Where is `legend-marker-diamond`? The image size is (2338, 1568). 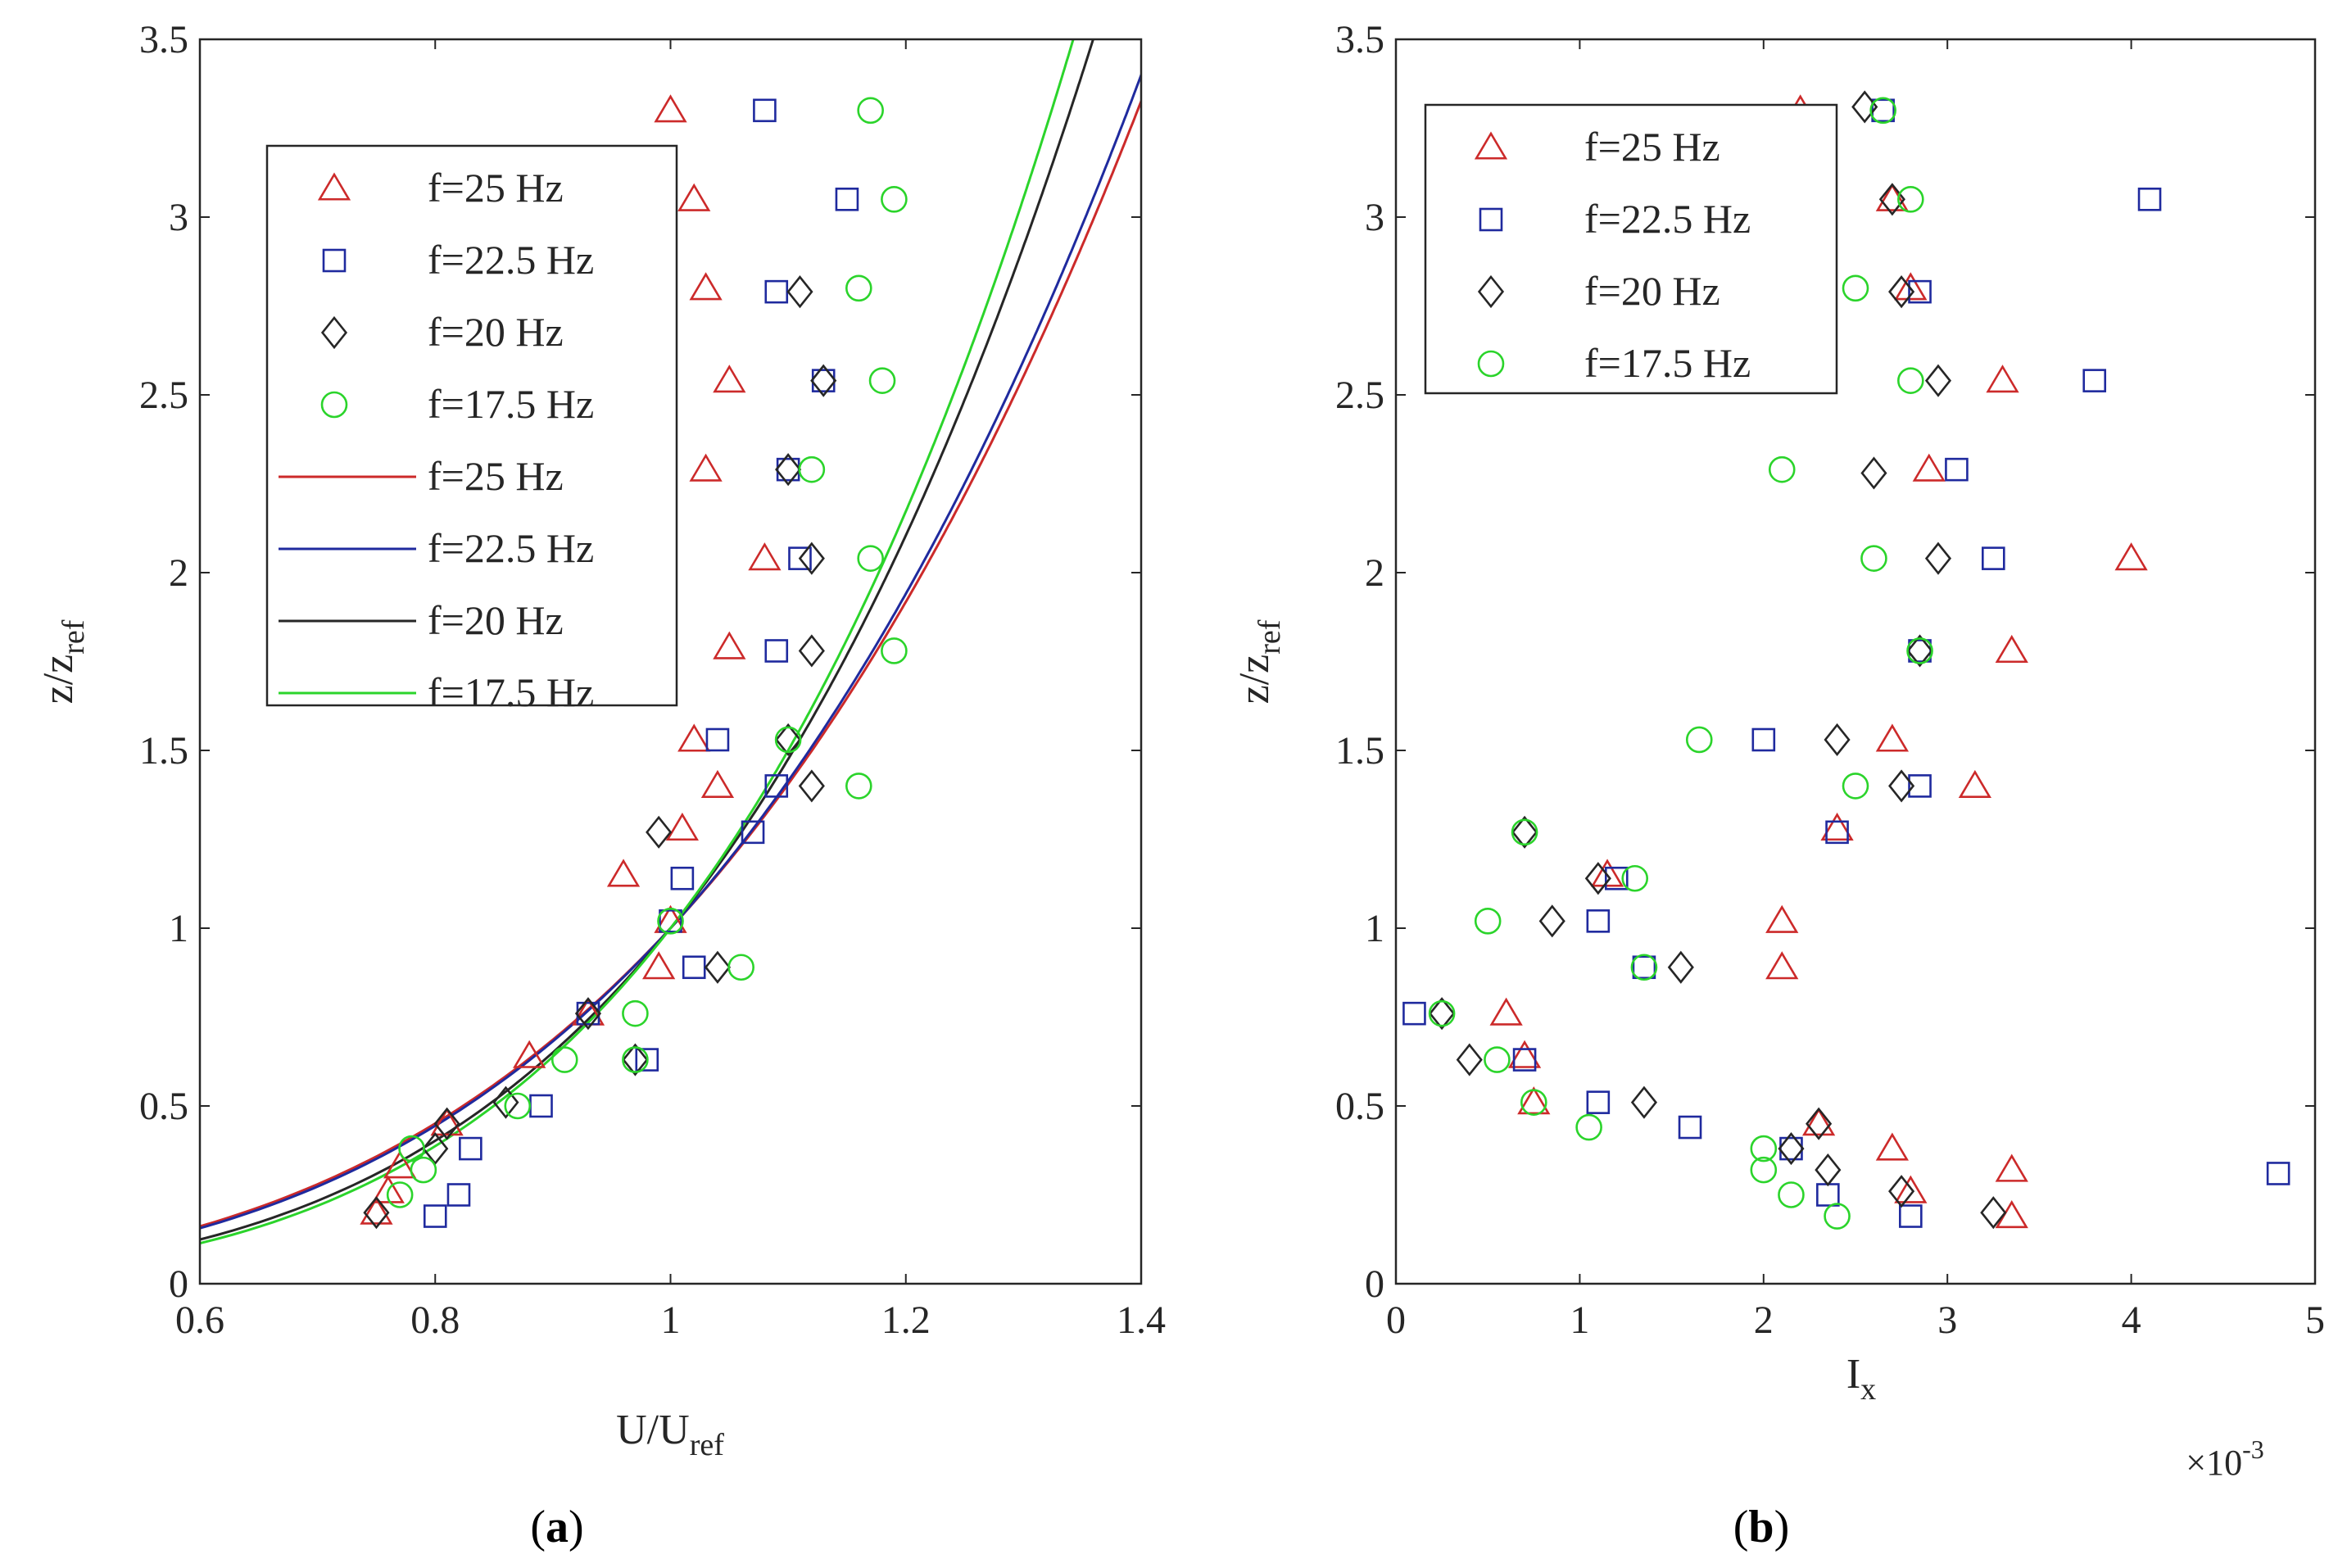 legend-marker-diamond is located at coordinates (334, 332).